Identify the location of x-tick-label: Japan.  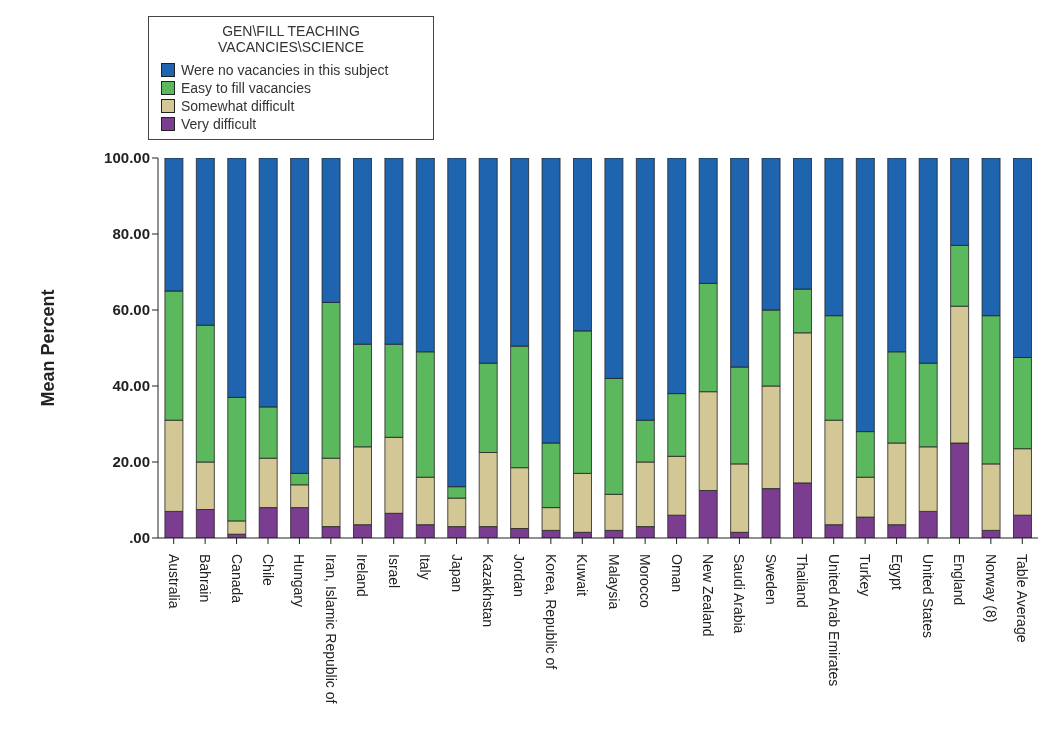
(456, 573).